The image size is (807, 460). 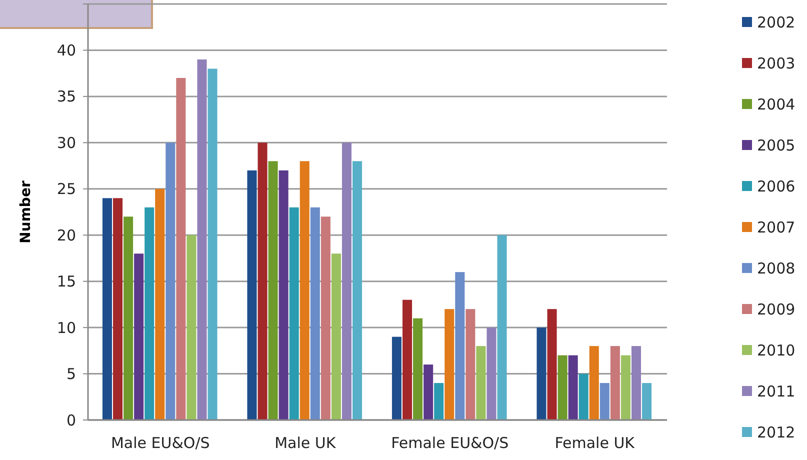 I want to click on y-tick-label: 30, so click(x=66, y=143).